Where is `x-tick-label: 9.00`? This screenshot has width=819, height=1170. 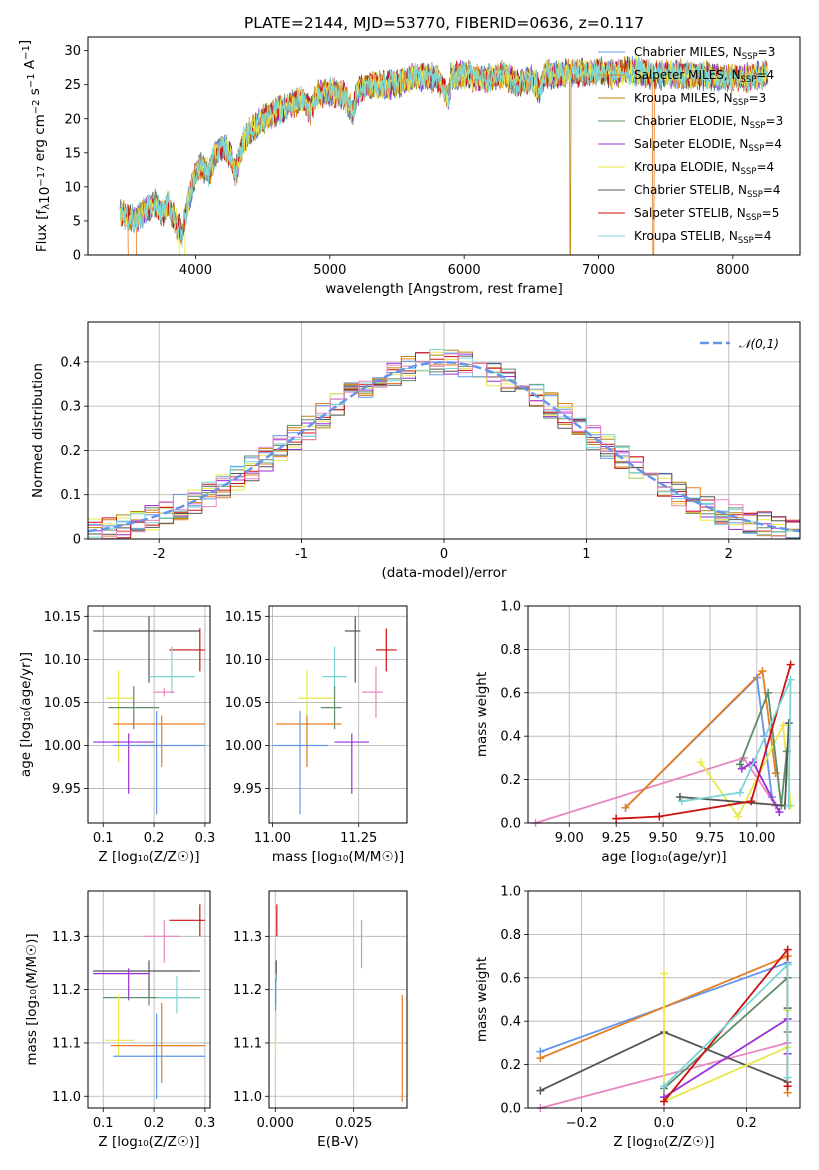
x-tick-label: 9.00 is located at coordinates (569, 838).